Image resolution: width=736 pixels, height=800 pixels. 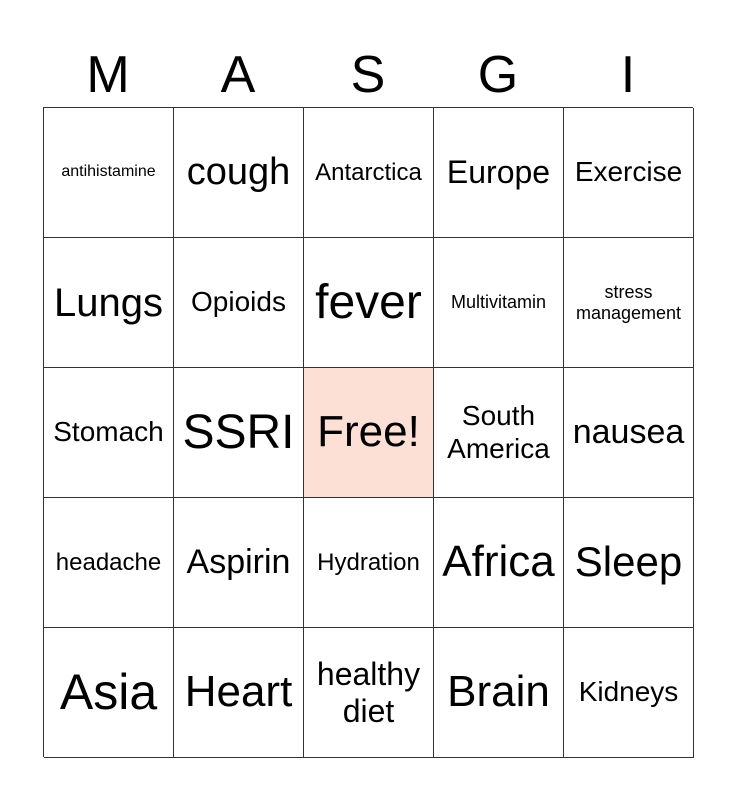 I want to click on bingo-cell: Brain, so click(x=499, y=693).